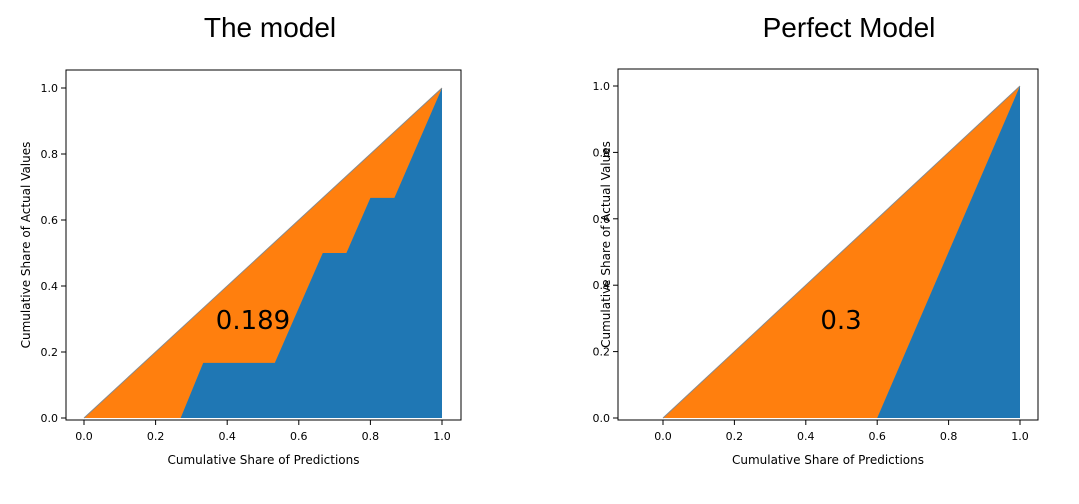 The height and width of the screenshot is (504, 1079). Describe the element at coordinates (270, 27) in the screenshot. I see `chart-title: The model` at that location.